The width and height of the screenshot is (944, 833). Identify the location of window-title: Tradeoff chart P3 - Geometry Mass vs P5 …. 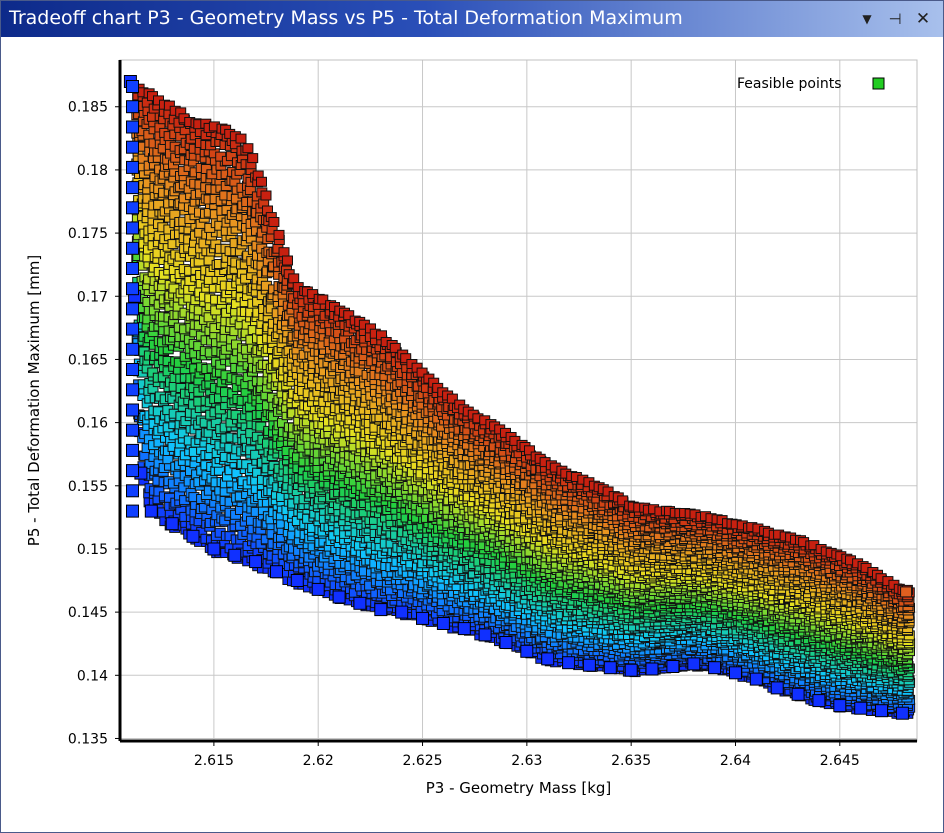
(346, 18).